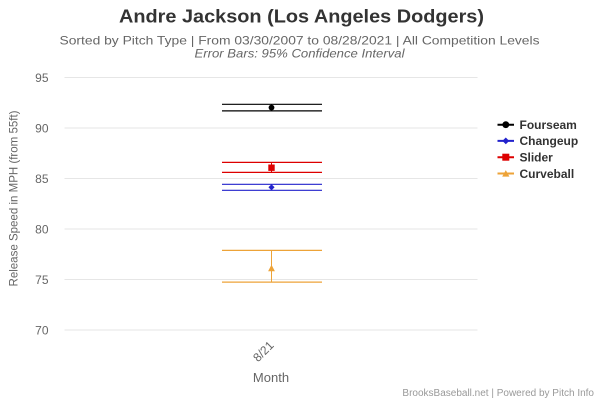 This screenshot has width=603, height=402. What do you see at coordinates (300, 54) in the screenshot?
I see `svg-text:Error Bars: 95% Confidence Int: Error Bars: 95% Confidence Interval` at bounding box center [300, 54].